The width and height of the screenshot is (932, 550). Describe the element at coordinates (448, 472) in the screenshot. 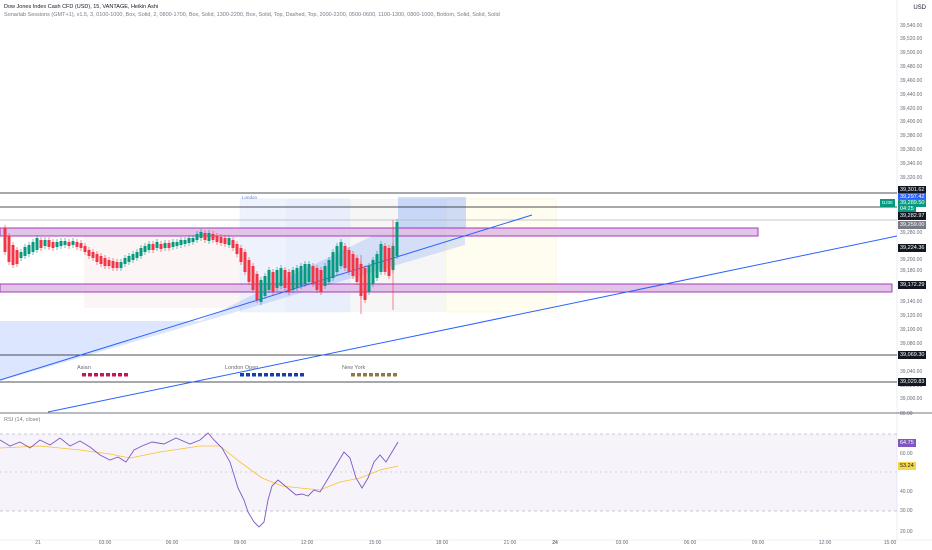

I see `rsi-band` at that location.